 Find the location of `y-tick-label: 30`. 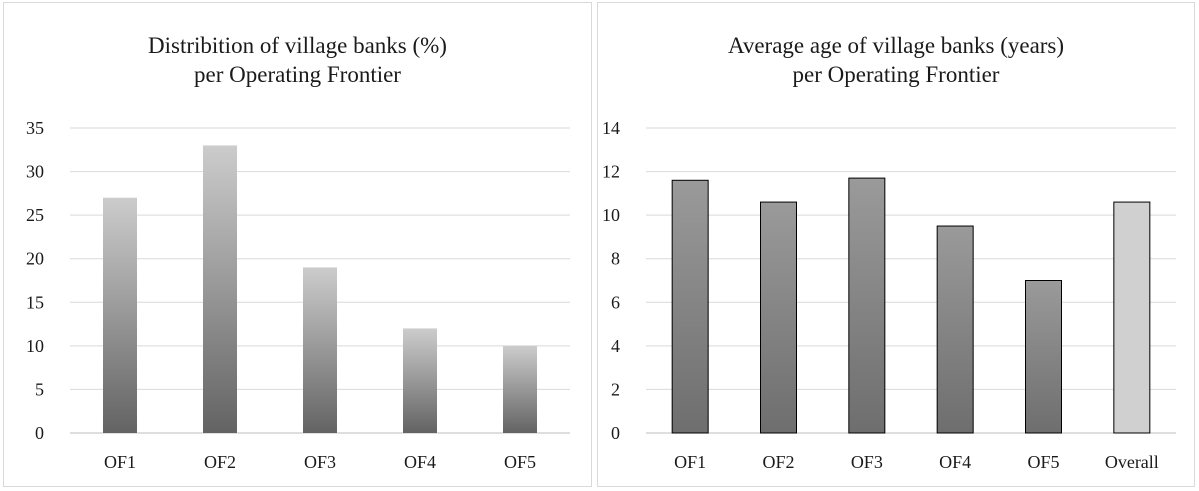

y-tick-label: 30 is located at coordinates (35, 172).